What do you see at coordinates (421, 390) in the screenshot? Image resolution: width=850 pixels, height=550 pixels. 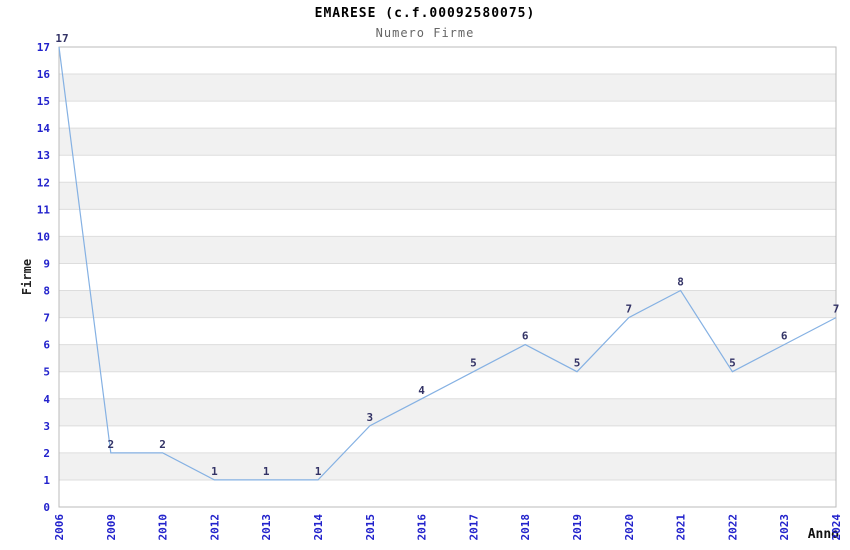 I see `point-label: 4` at bounding box center [421, 390].